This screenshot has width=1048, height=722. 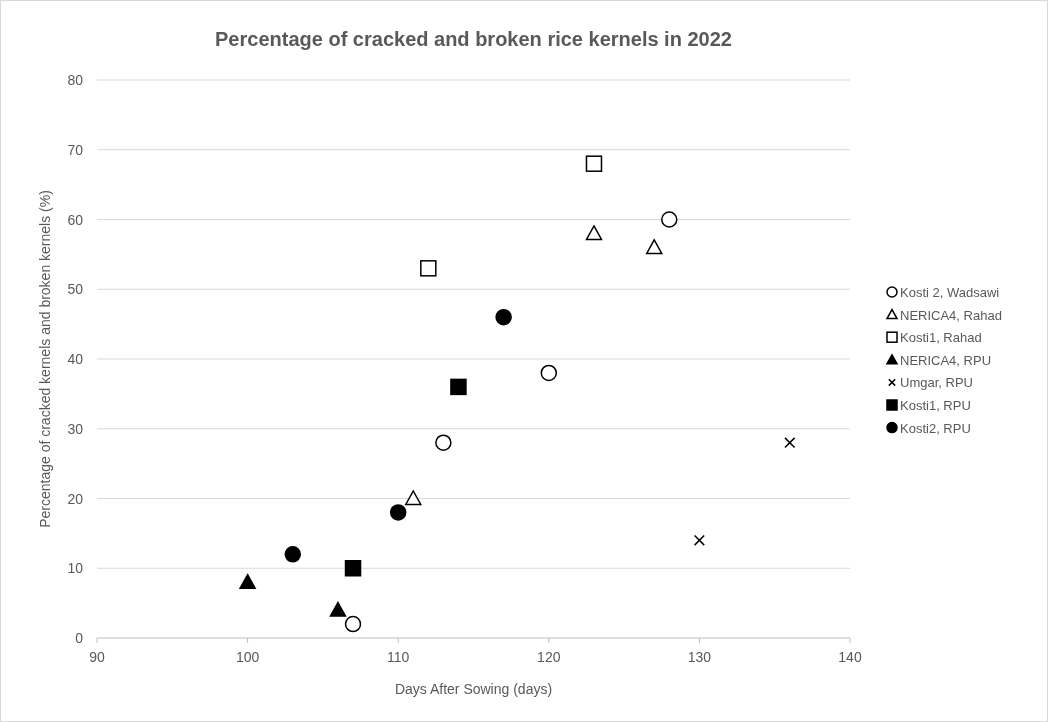 What do you see at coordinates (75, 568) in the screenshot?
I see `y-tick-label: 10` at bounding box center [75, 568].